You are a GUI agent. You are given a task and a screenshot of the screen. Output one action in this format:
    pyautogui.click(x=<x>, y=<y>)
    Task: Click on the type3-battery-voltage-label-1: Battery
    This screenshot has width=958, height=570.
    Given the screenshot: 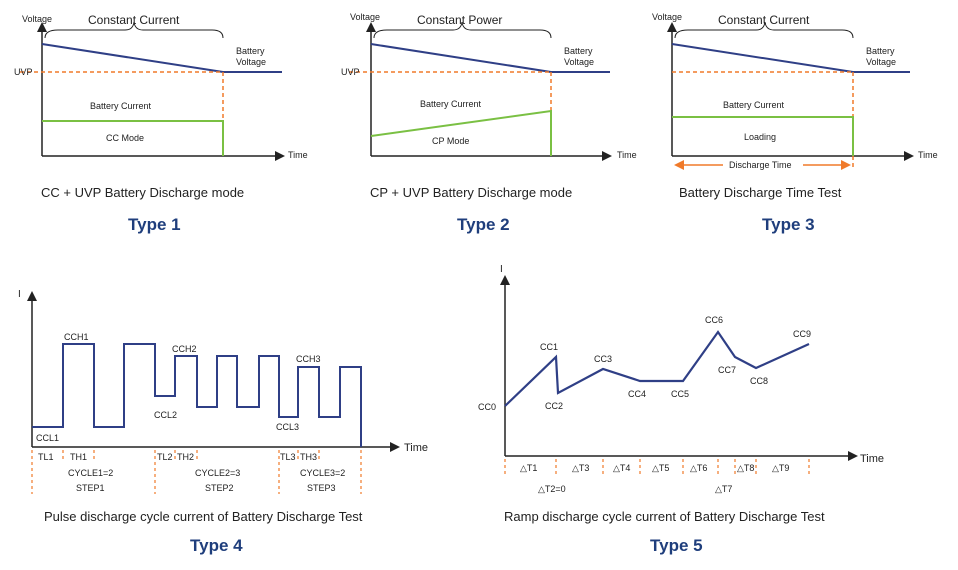 What is the action you would take?
    pyautogui.click(x=880, y=51)
    